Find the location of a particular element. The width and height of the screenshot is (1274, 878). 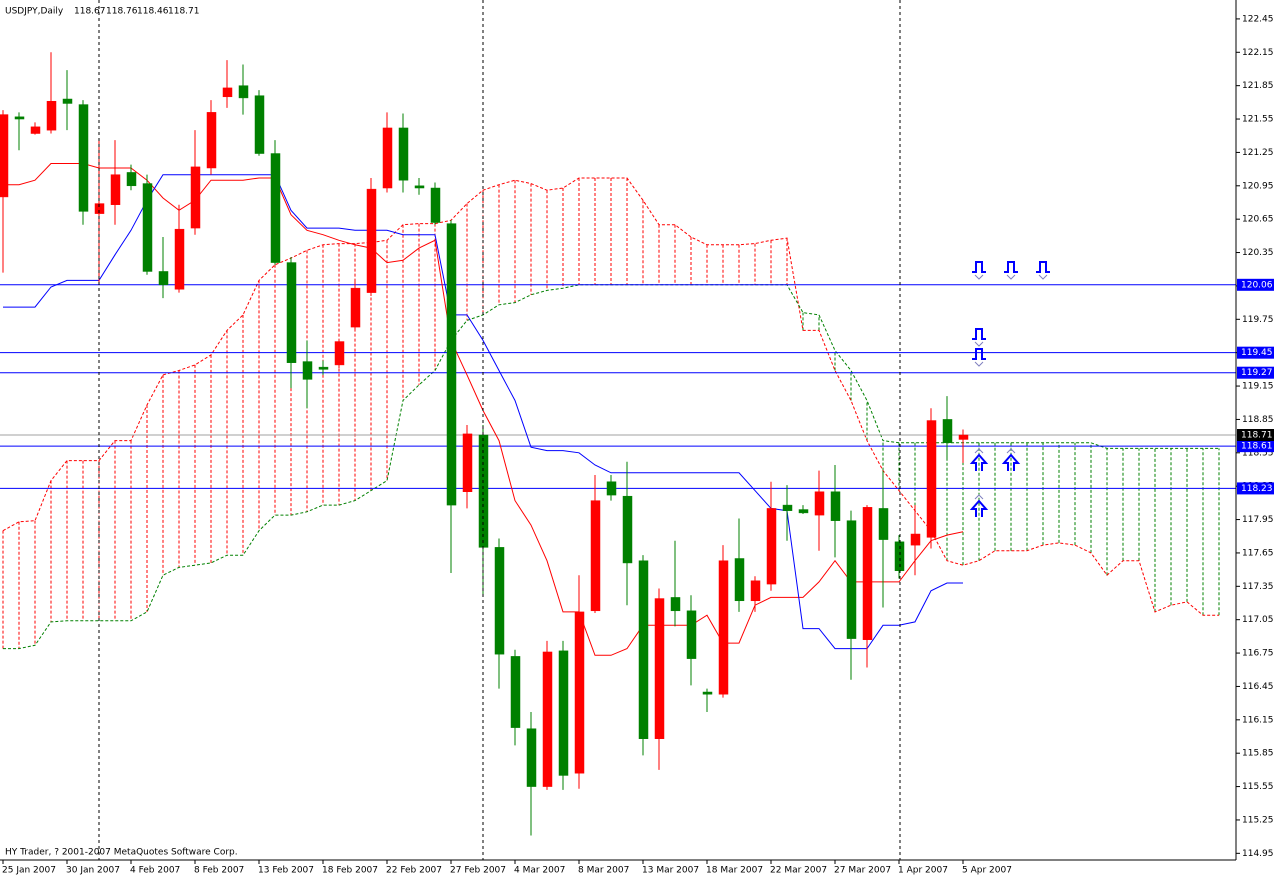

level-label: 118.61 is located at coordinates (1257, 447).